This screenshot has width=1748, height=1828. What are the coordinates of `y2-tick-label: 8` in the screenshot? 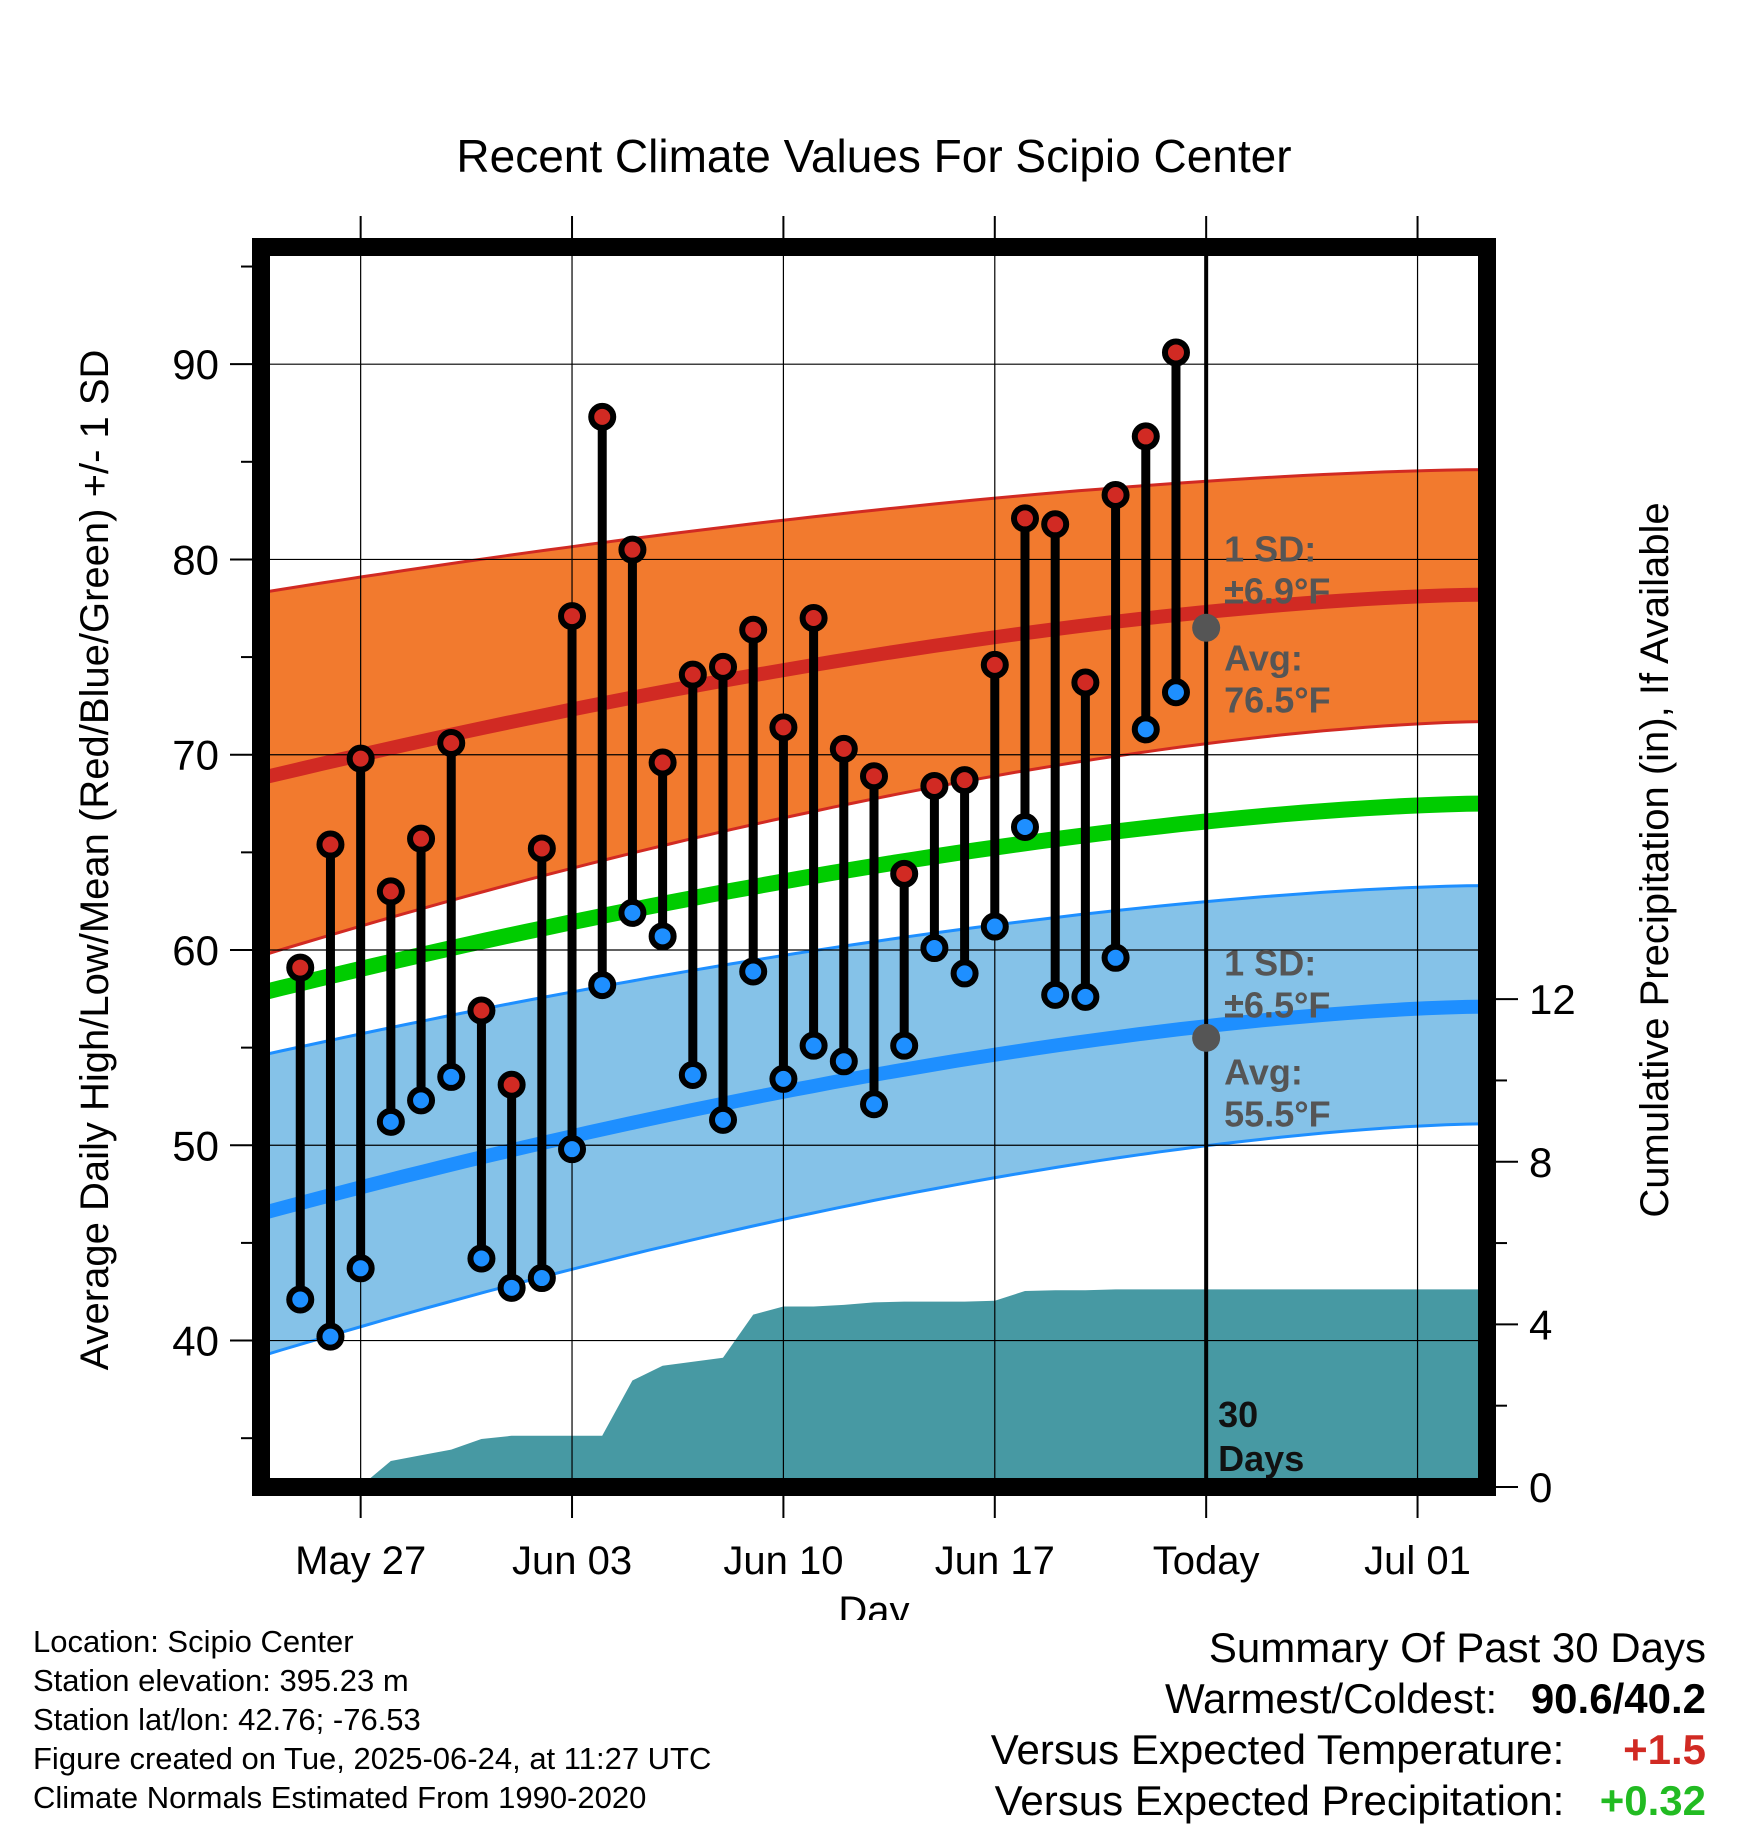 It's located at (1540, 1162).